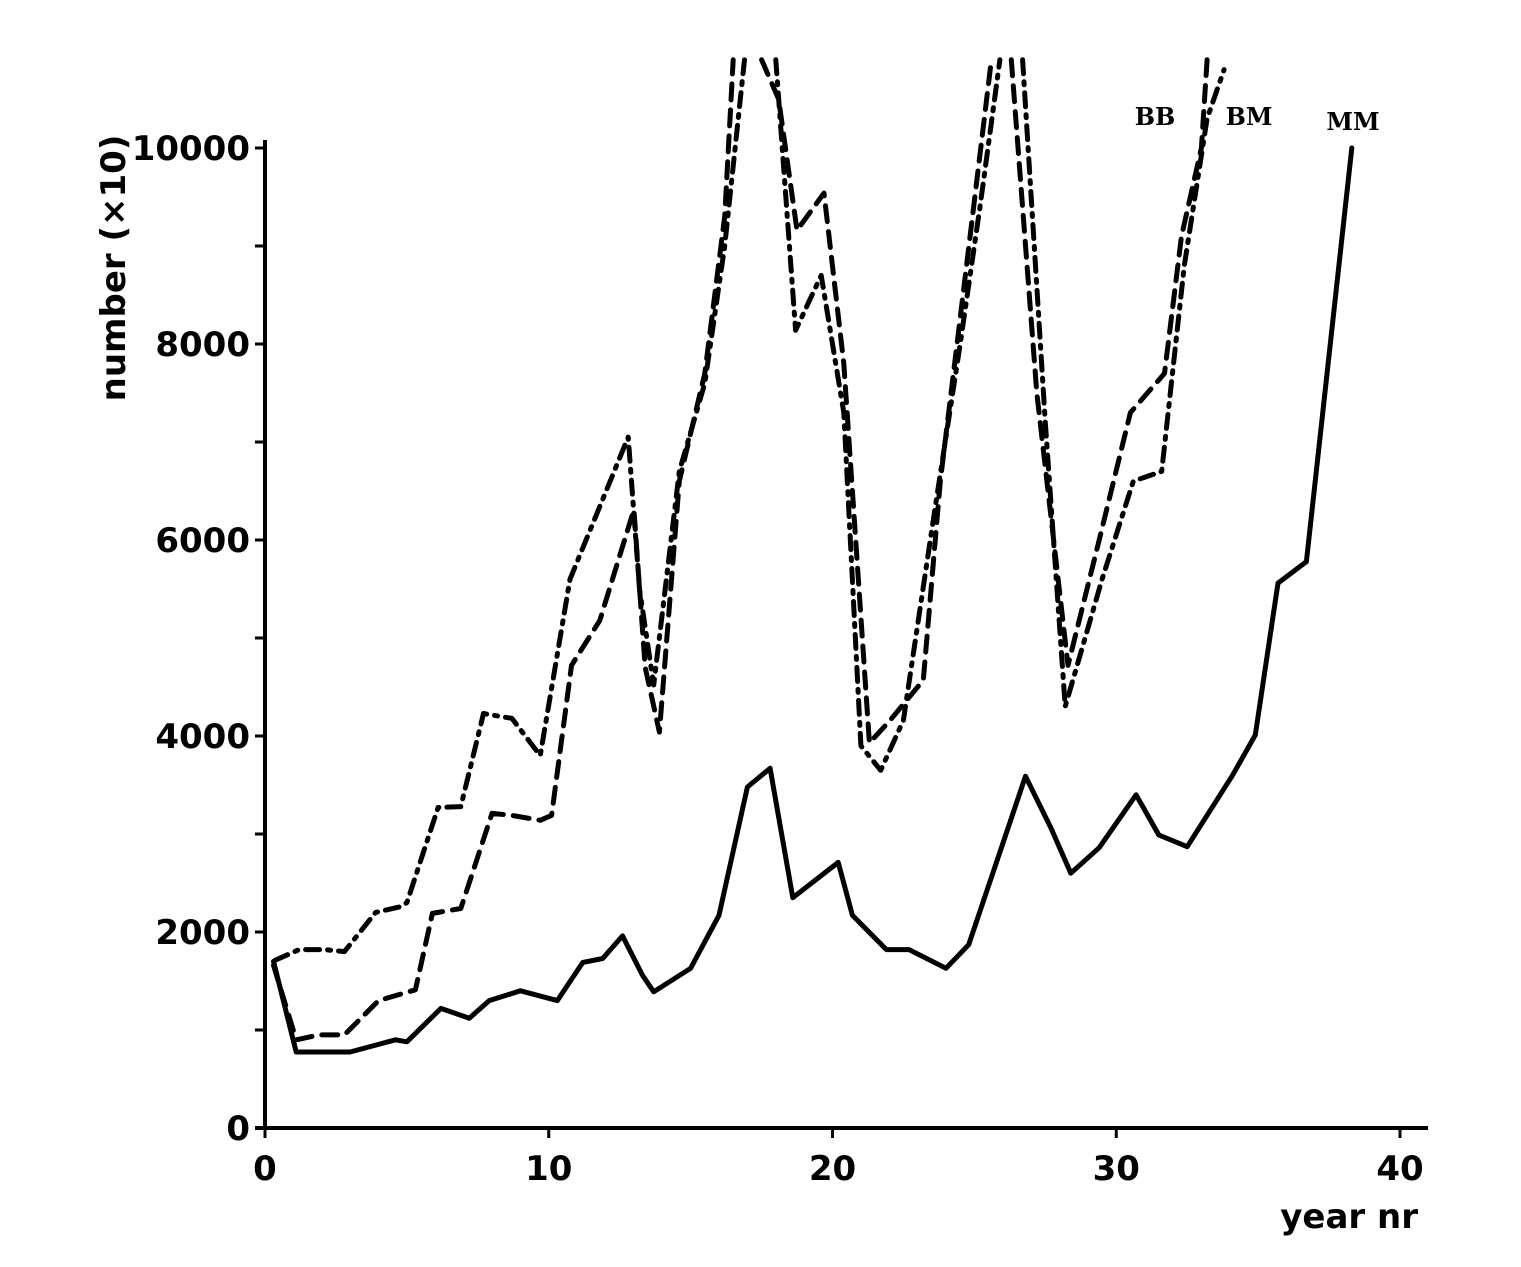  I want to click on y-axis-title: number (×10), so click(114, 268).